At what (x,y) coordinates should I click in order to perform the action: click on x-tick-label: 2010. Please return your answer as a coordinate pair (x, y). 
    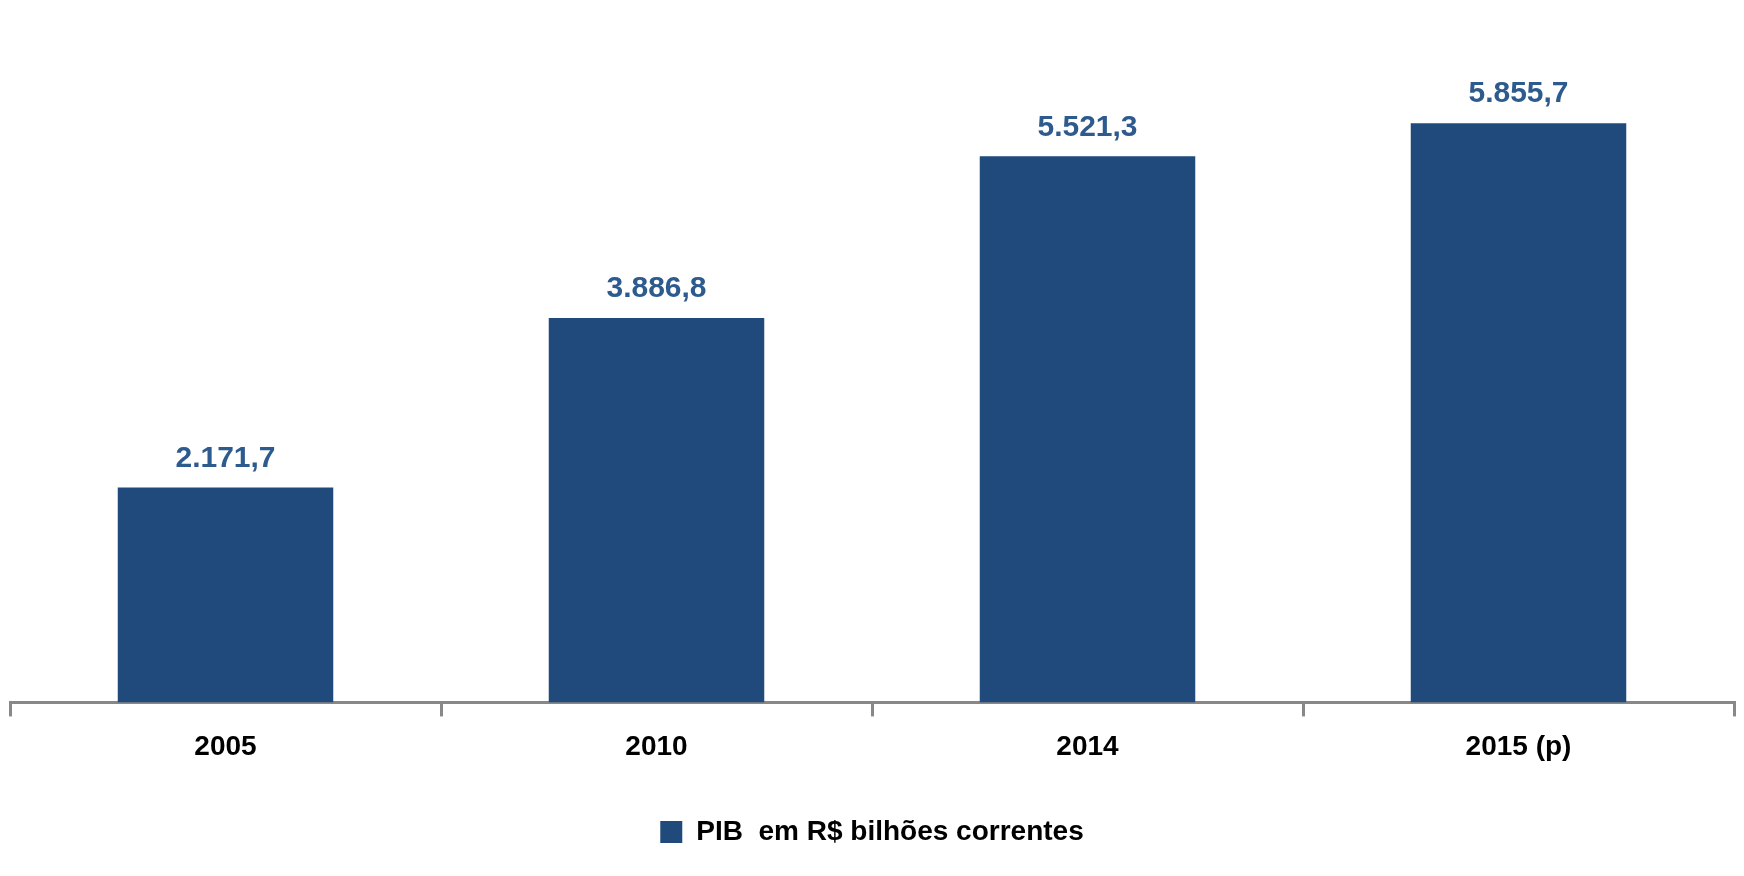
    Looking at the image, I should click on (656, 745).